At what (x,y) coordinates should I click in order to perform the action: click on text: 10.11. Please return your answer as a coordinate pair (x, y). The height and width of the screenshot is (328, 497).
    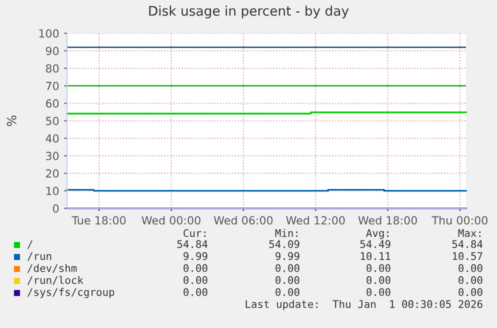
    Looking at the image, I should click on (375, 256).